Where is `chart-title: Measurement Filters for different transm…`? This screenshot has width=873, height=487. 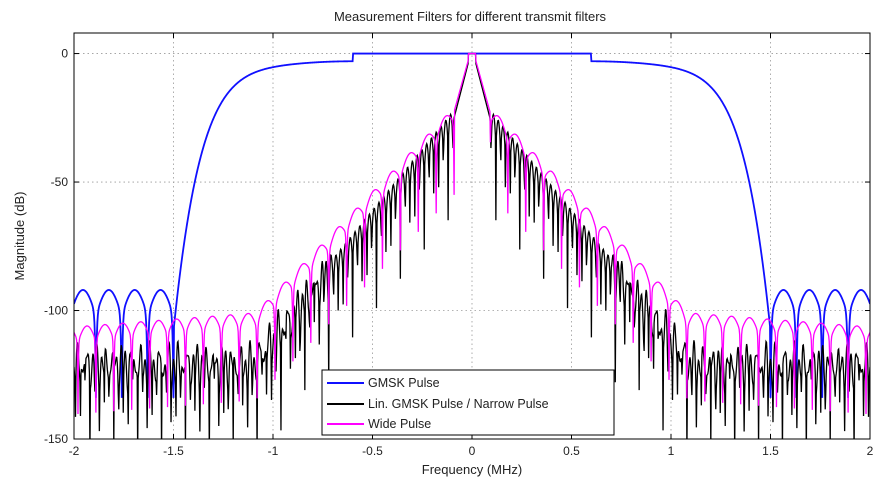 chart-title: Measurement Filters for different transm… is located at coordinates (470, 16).